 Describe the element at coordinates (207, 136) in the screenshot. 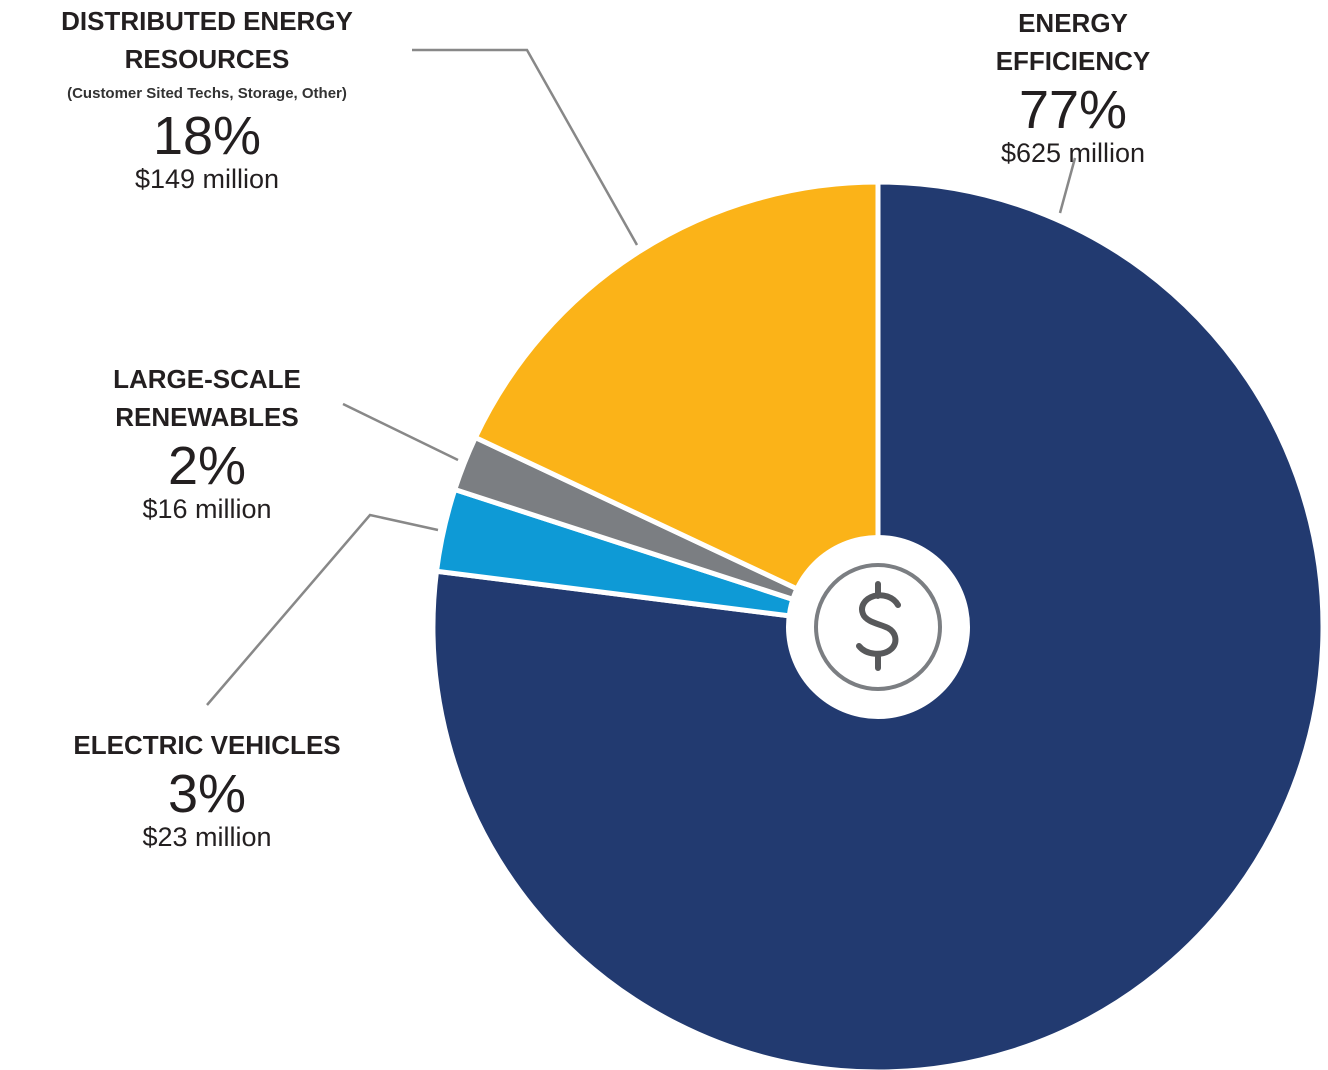

I see `value-label: 18%` at that location.